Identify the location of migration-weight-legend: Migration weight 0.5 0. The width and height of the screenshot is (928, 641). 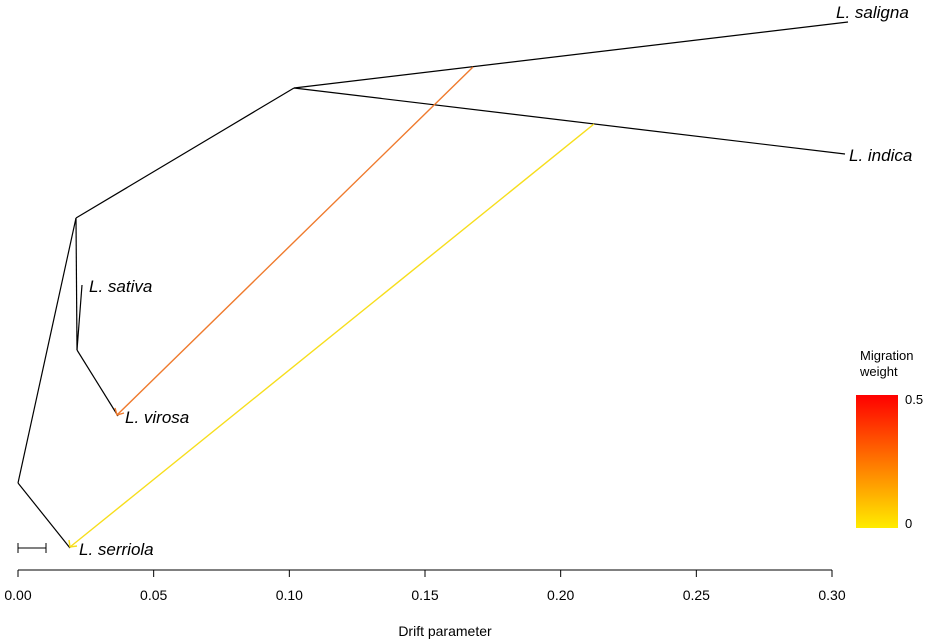
(889, 439).